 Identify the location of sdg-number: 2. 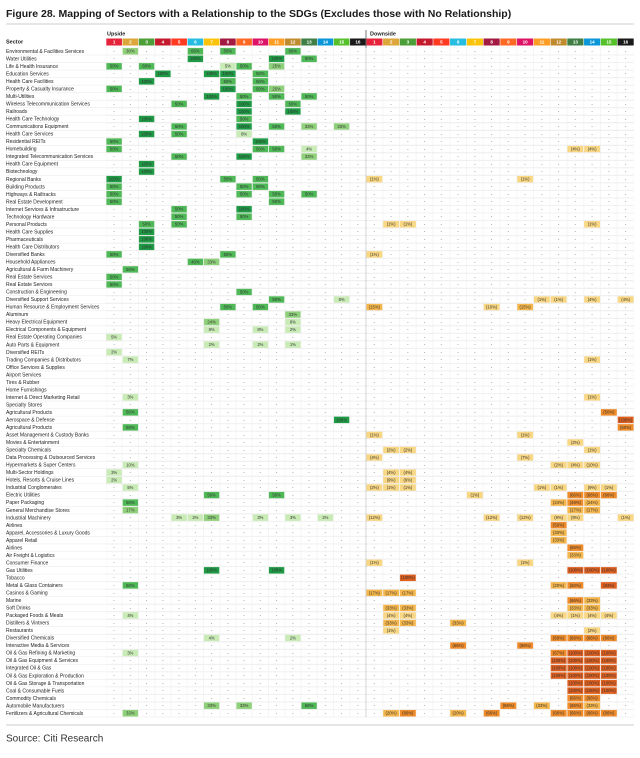
(130, 41).